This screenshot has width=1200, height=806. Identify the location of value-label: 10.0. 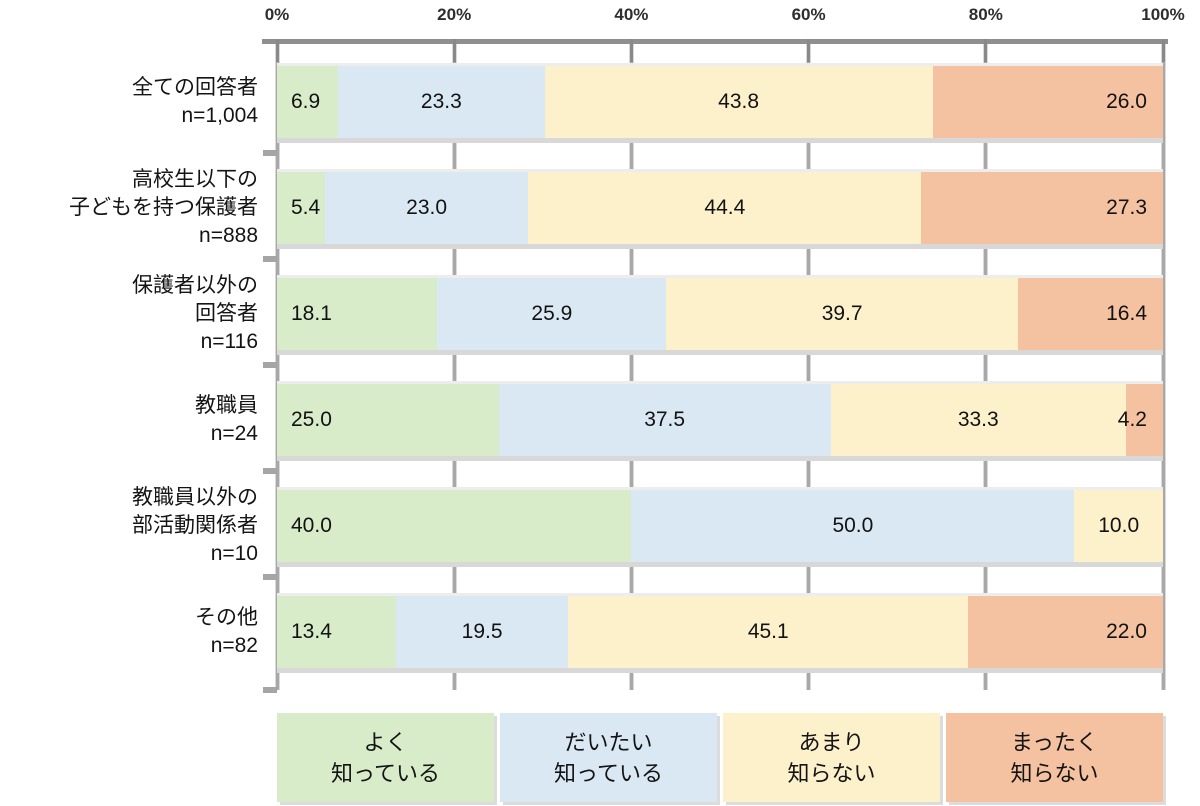
(1119, 525).